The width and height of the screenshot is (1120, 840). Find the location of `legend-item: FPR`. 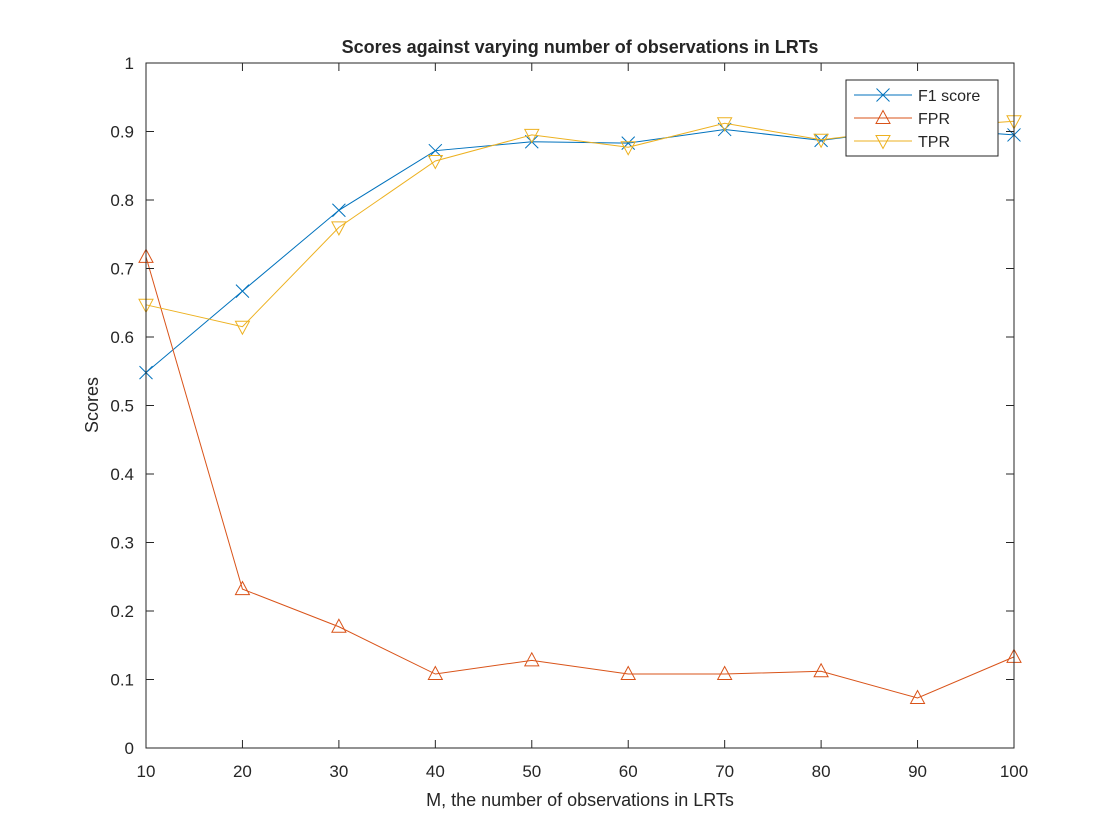

legend-item: FPR is located at coordinates (902, 118).